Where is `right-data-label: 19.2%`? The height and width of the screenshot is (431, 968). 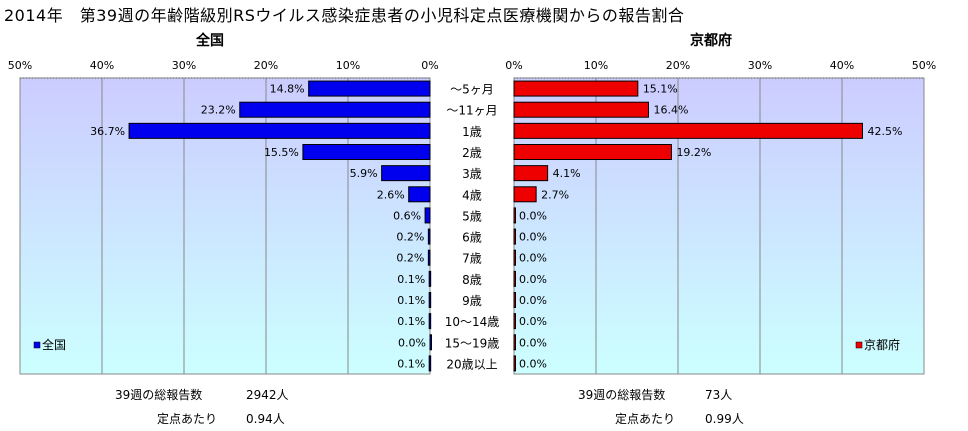 right-data-label: 19.2% is located at coordinates (693, 152).